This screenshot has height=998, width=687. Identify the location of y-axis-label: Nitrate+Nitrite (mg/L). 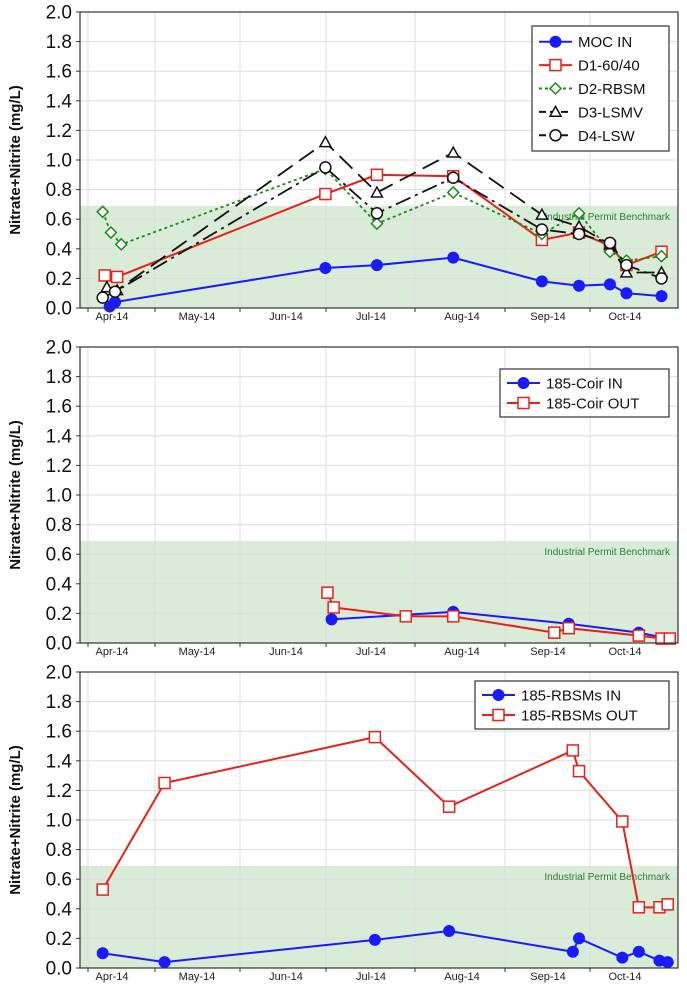
(15, 820).